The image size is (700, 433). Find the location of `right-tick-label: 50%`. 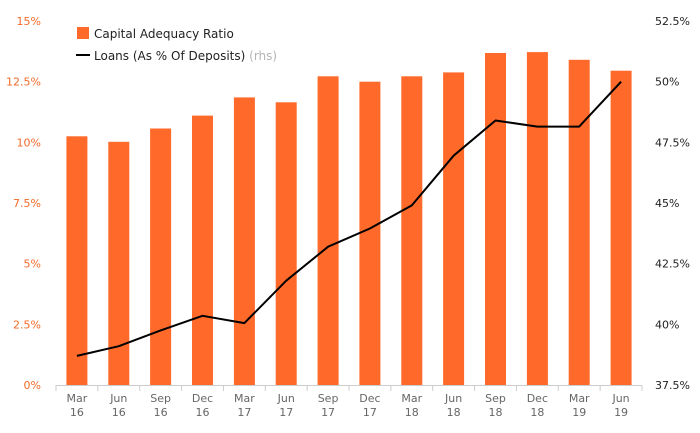

right-tick-label: 50% is located at coordinates (667, 82).